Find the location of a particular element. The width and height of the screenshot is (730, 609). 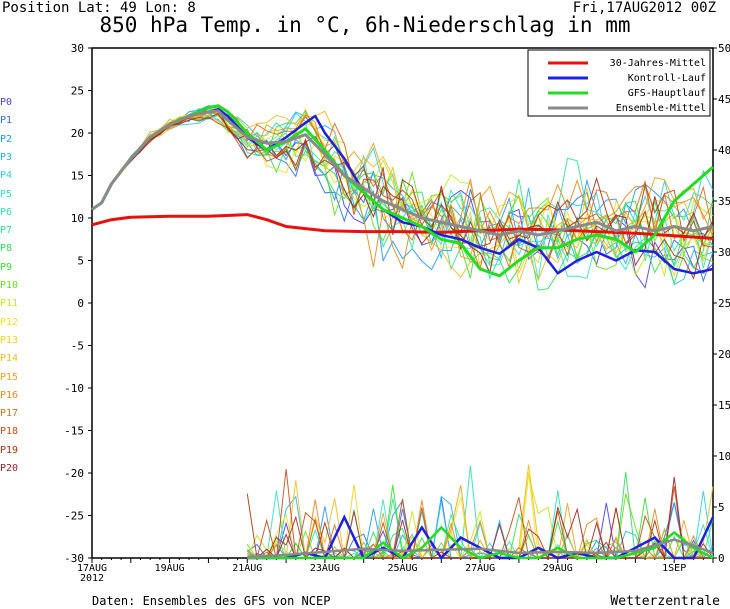

member-label: P2 is located at coordinates (6, 139).